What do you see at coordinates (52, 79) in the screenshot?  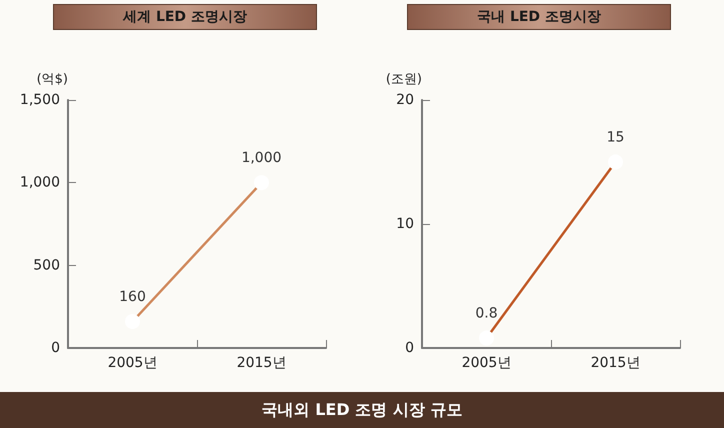 I see `y-axis-title: (억$)` at bounding box center [52, 79].